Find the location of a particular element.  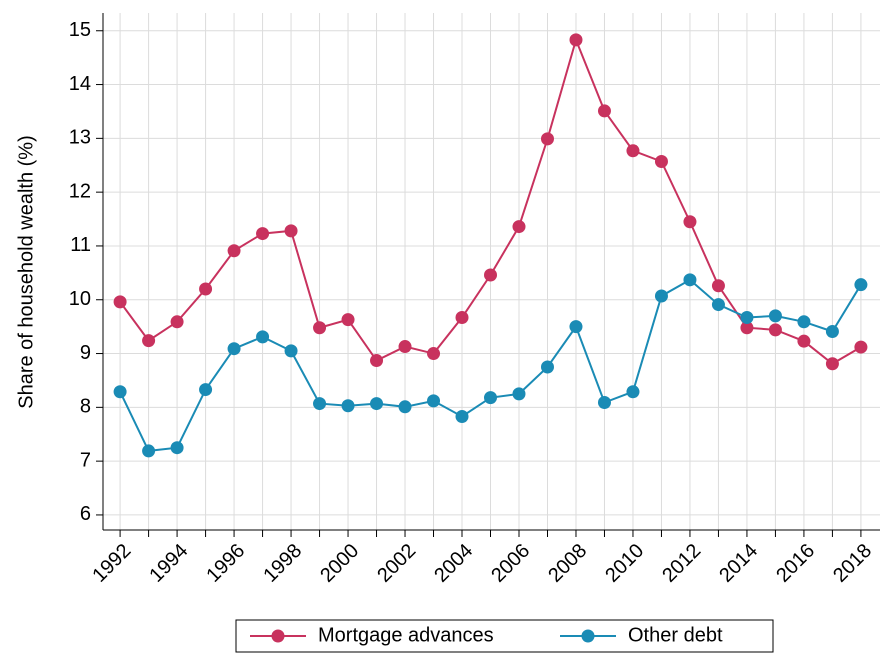

y-tick-label: 13 is located at coordinates (80, 138).